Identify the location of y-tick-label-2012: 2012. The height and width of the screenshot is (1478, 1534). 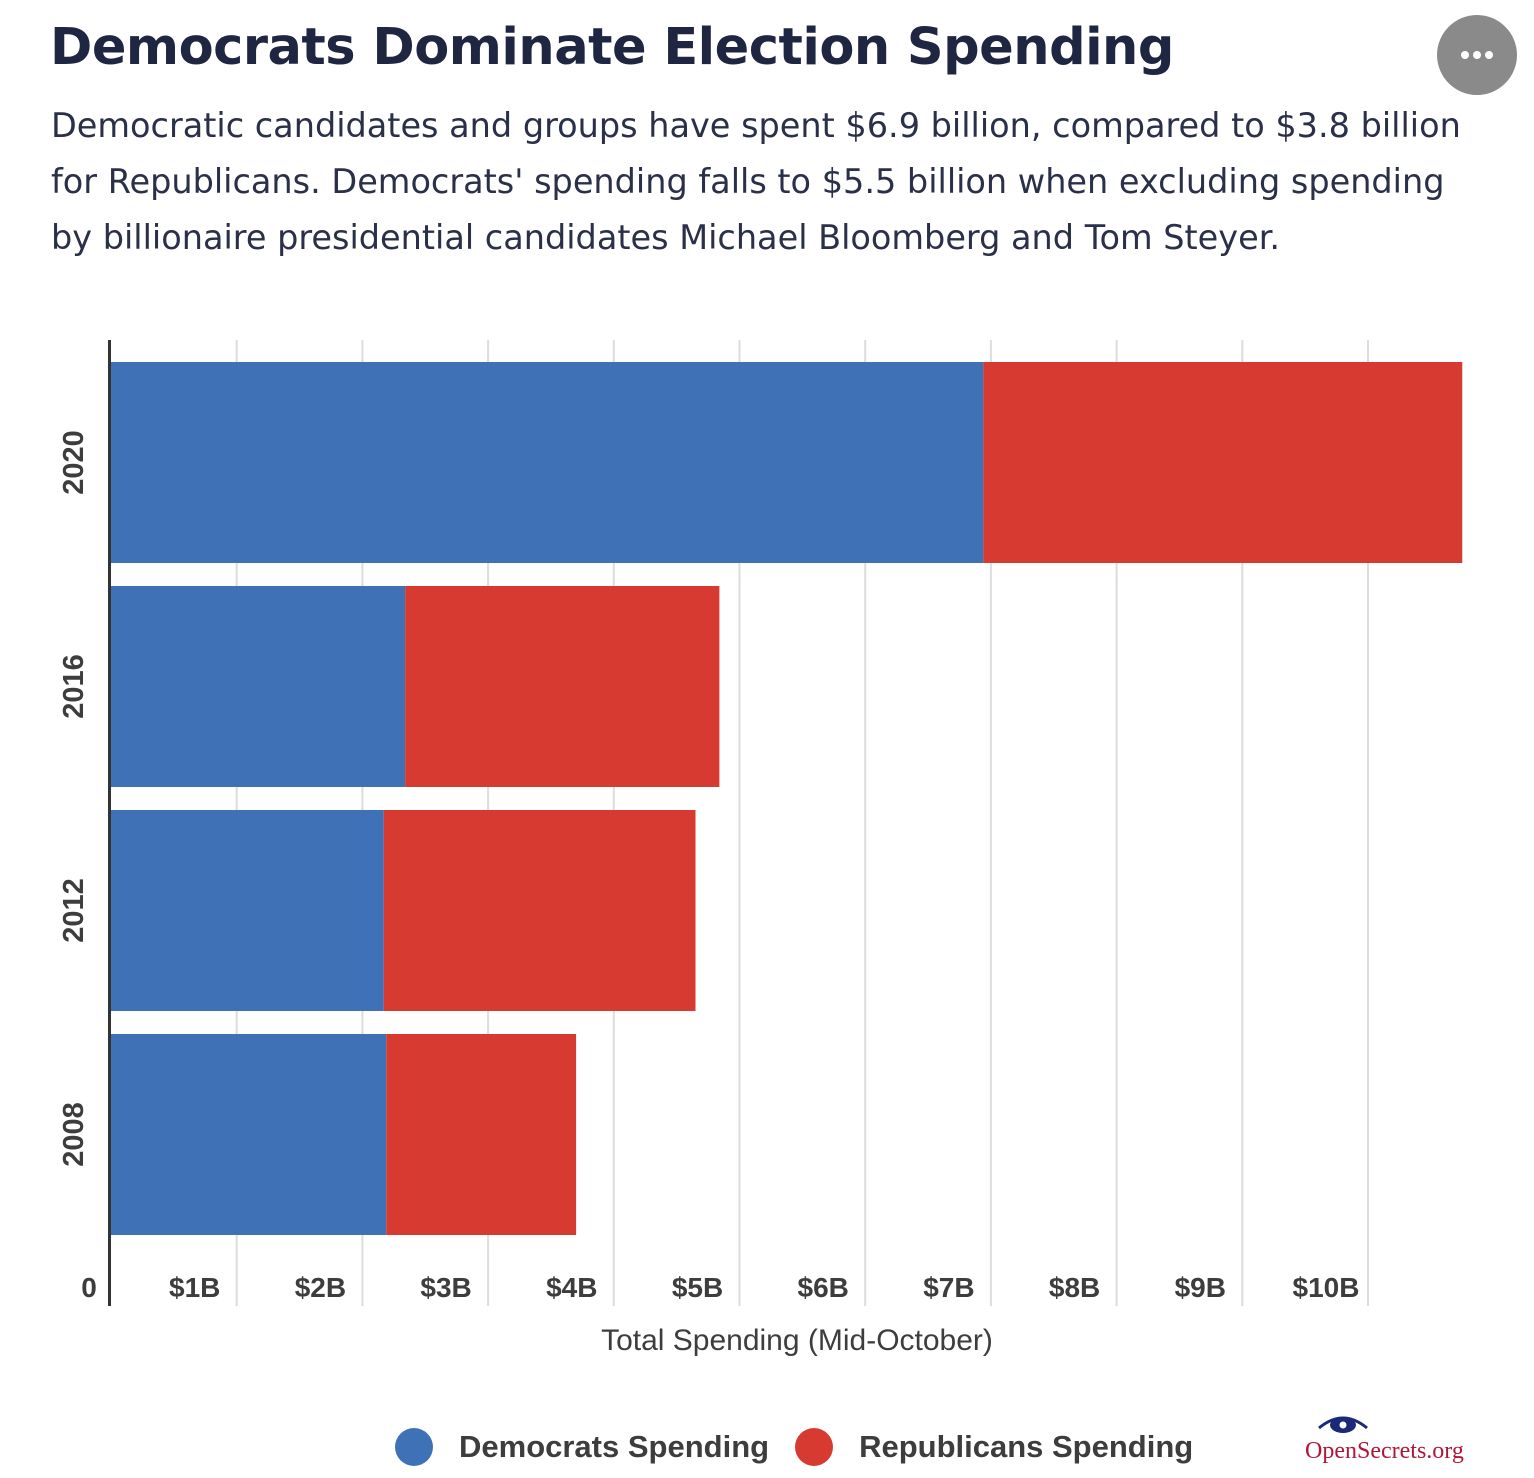
(74, 910).